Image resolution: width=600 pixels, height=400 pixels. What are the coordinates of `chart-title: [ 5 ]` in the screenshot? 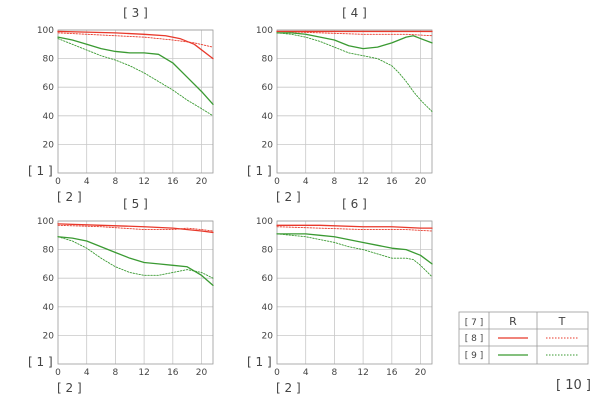 It's located at (135, 204).